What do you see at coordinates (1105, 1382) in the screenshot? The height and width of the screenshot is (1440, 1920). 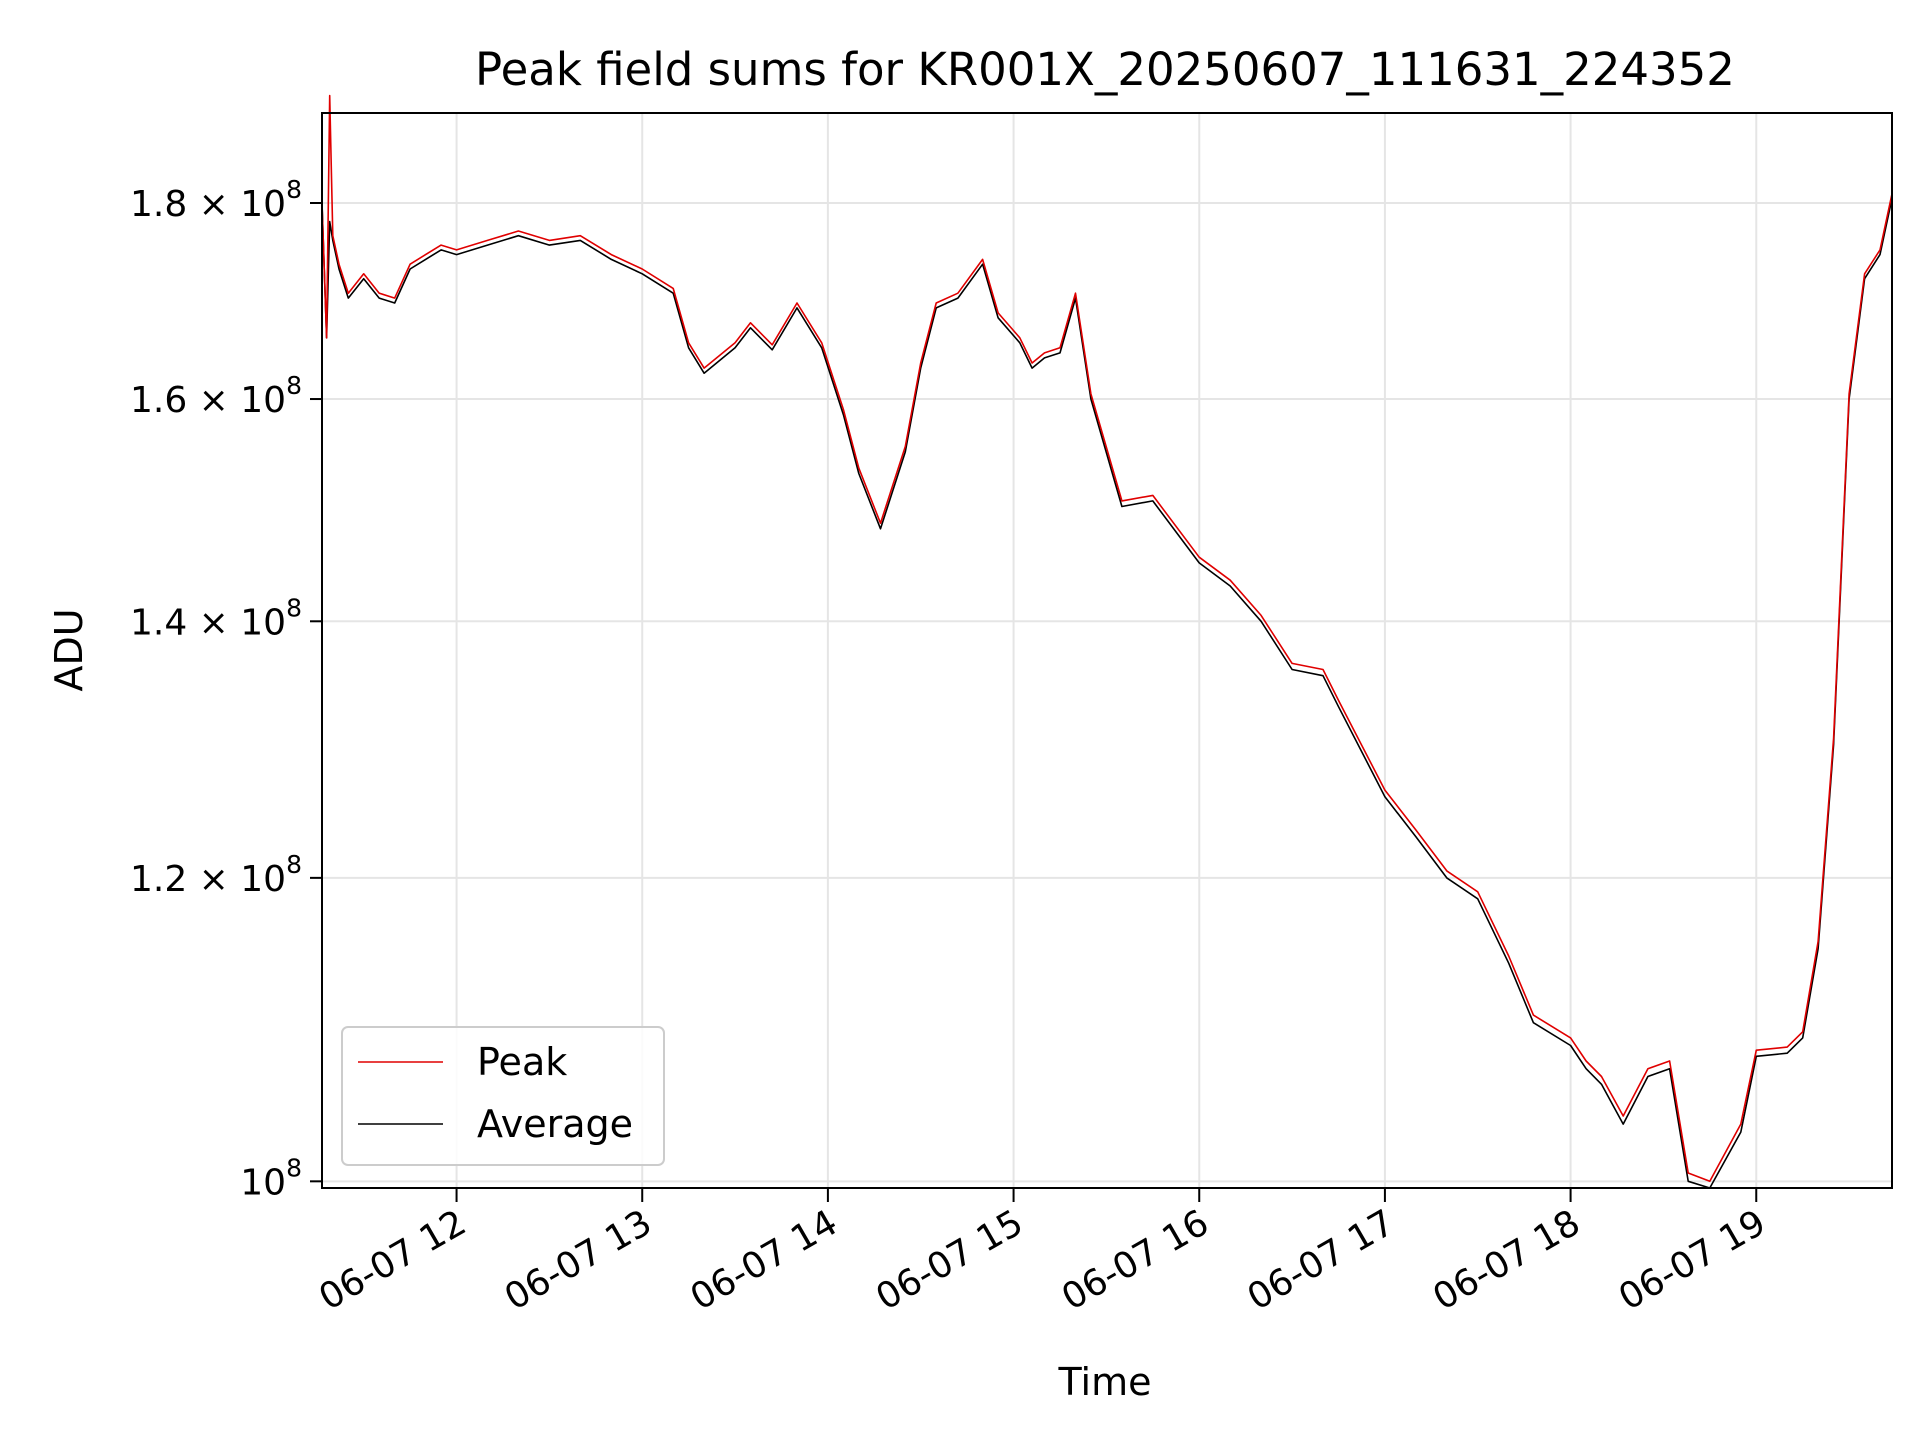 I see `x-axis-label: Time` at bounding box center [1105, 1382].